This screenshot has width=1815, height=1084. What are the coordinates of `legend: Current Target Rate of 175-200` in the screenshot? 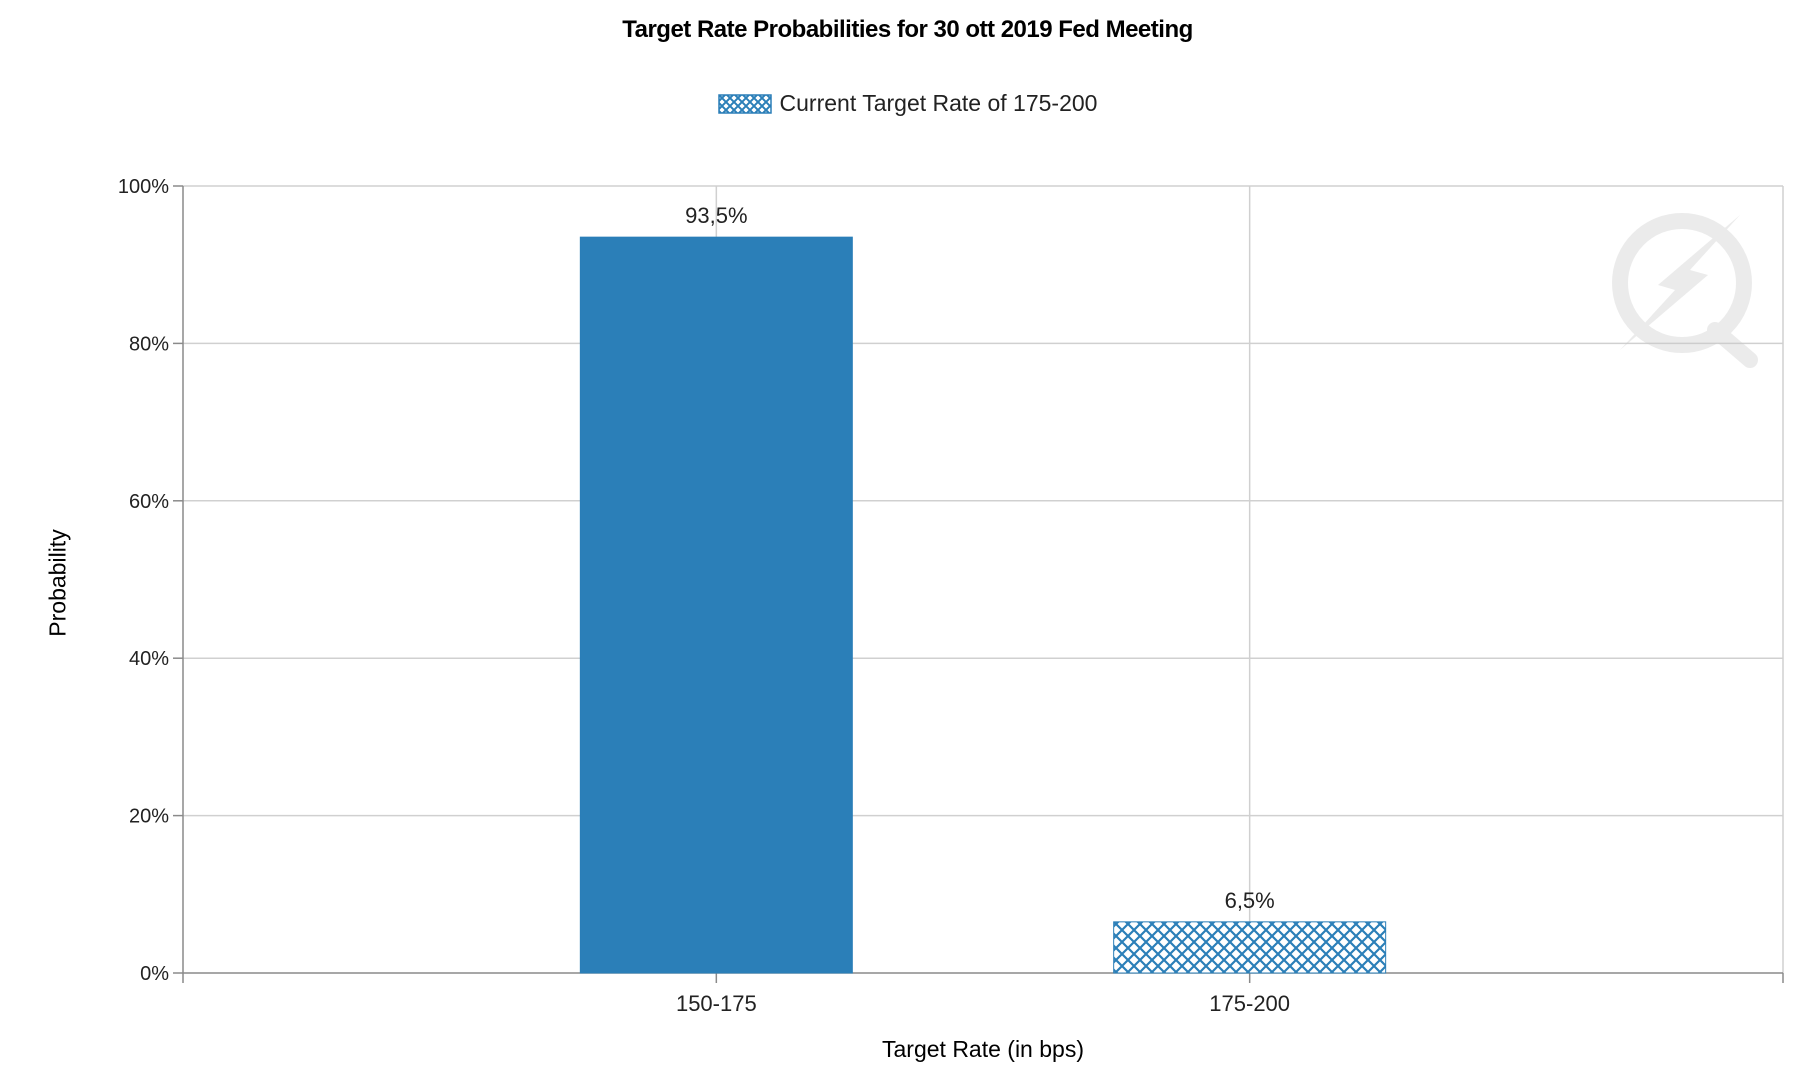 It's located at (907, 103).